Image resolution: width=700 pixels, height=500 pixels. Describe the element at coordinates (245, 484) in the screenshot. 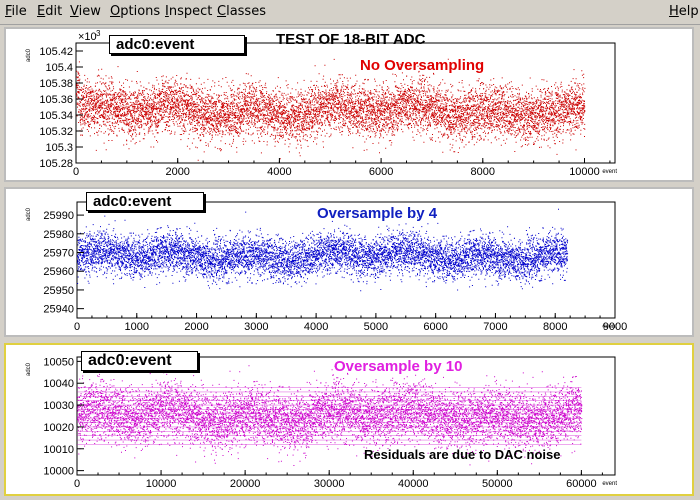

I see `x-tick-label: 20000` at that location.